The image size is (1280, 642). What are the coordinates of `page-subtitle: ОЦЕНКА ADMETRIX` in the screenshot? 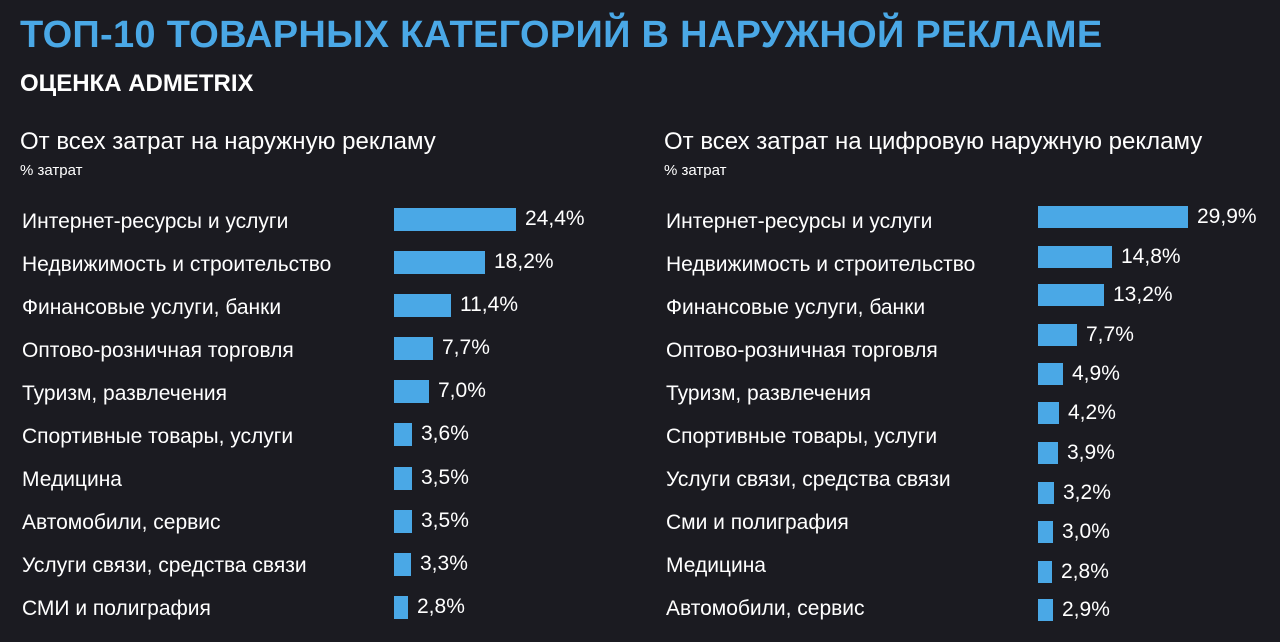 It's located at (137, 83).